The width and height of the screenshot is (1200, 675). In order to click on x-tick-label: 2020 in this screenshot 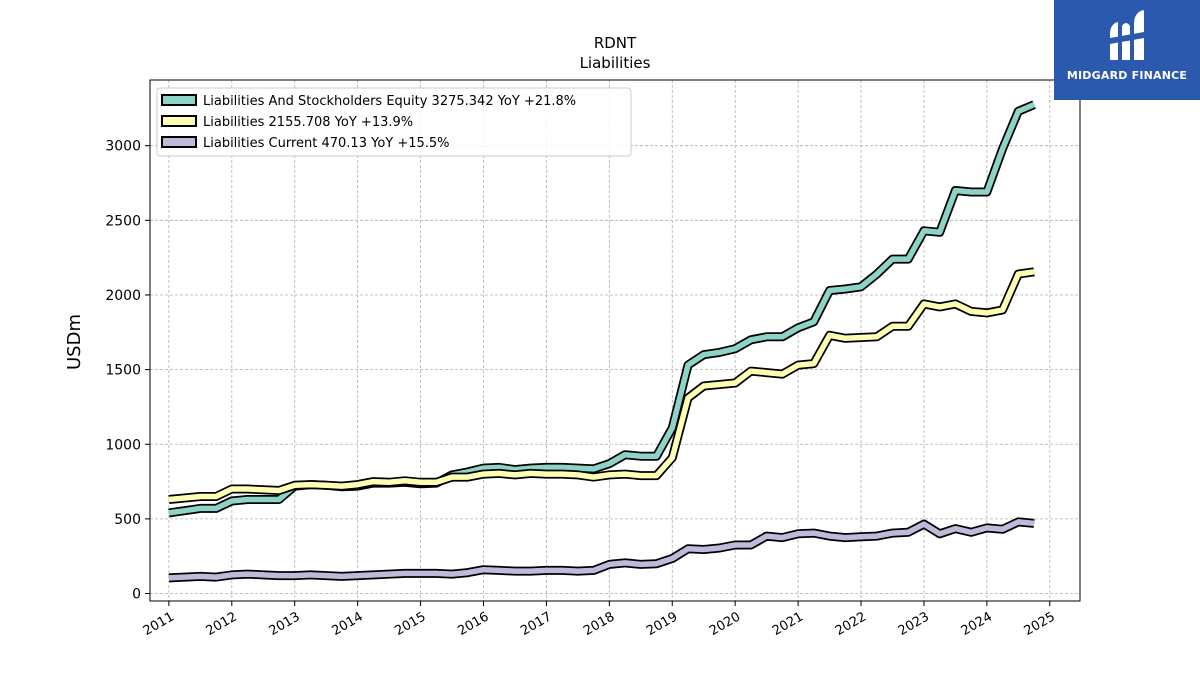, I will do `click(725, 624)`.